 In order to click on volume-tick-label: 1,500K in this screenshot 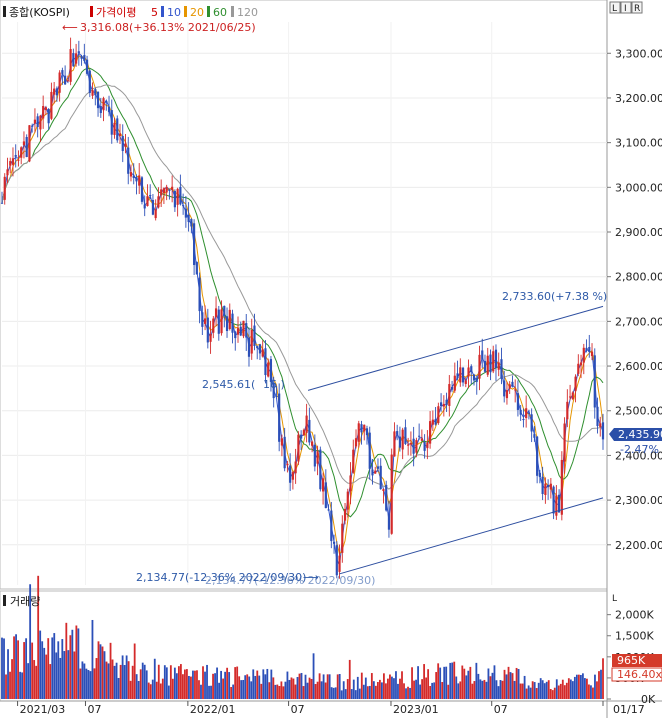, I will do `click(634, 636)`.